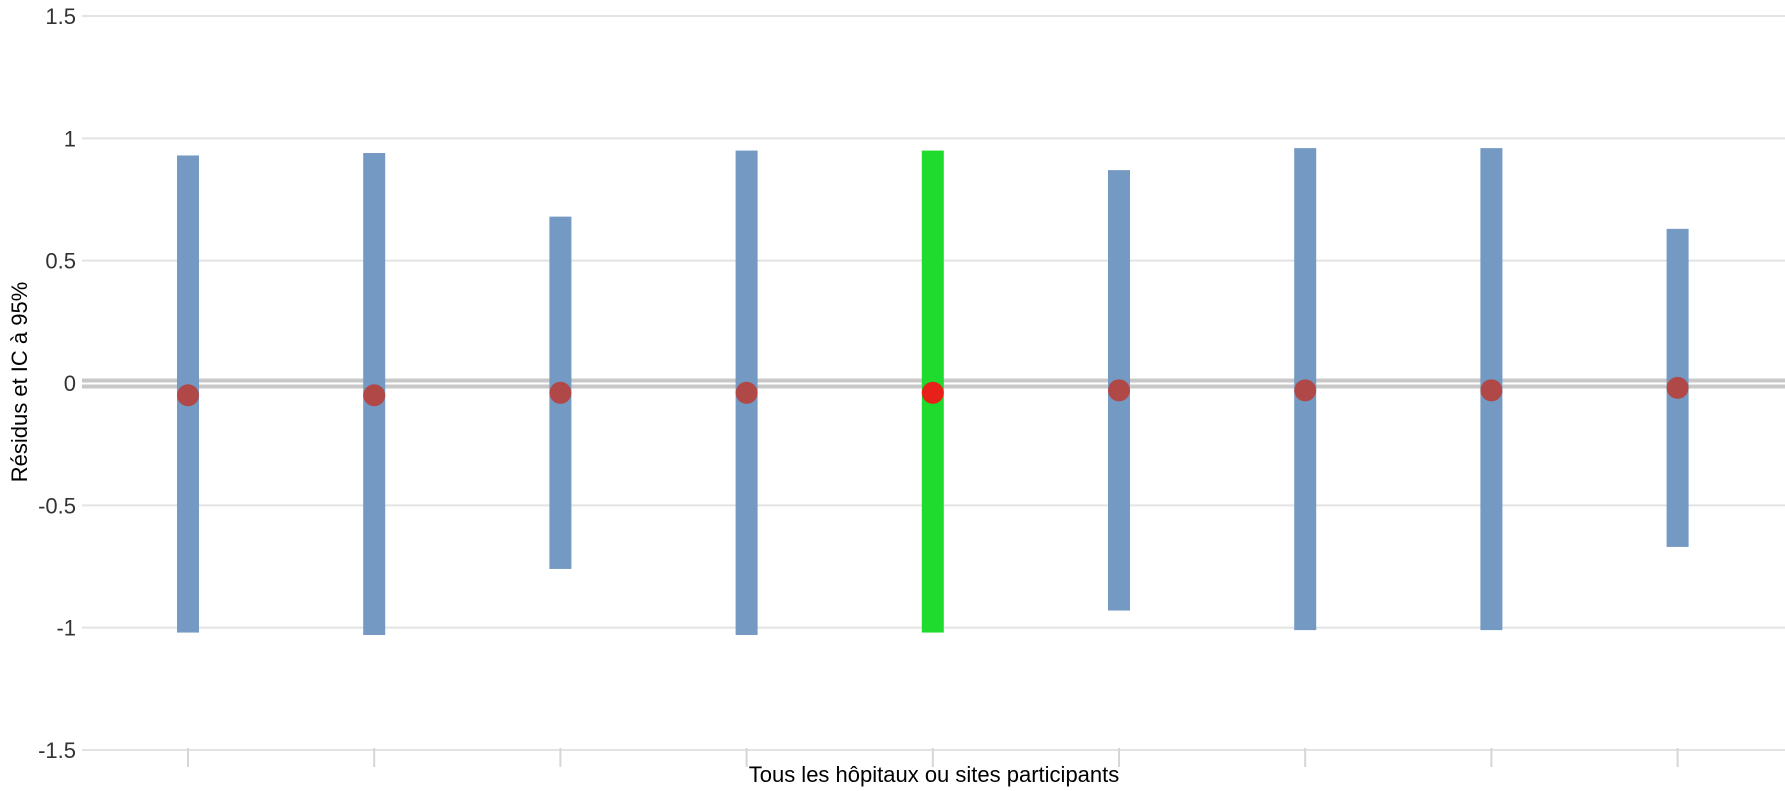 Image resolution: width=1785 pixels, height=791 pixels. What do you see at coordinates (70, 383) in the screenshot?
I see `y-tick-label: 0` at bounding box center [70, 383].